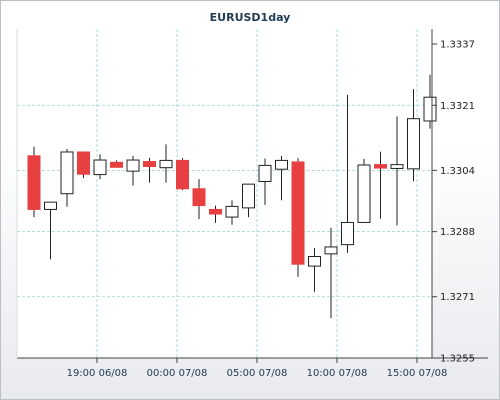 Image resolution: width=500 pixels, height=400 pixels. I want to click on y-tick-label: 1.3255, so click(457, 359).